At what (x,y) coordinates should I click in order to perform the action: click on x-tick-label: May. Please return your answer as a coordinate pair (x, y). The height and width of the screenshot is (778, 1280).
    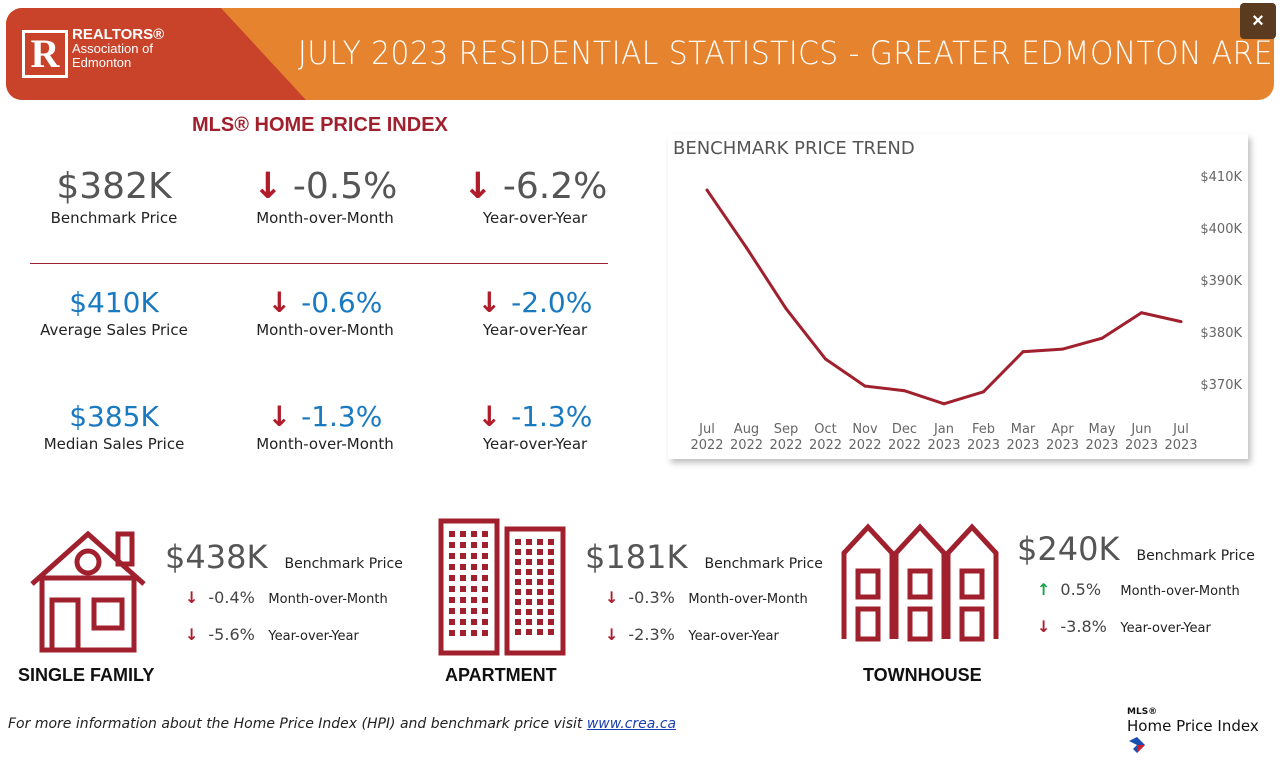
    Looking at the image, I should click on (1102, 429).